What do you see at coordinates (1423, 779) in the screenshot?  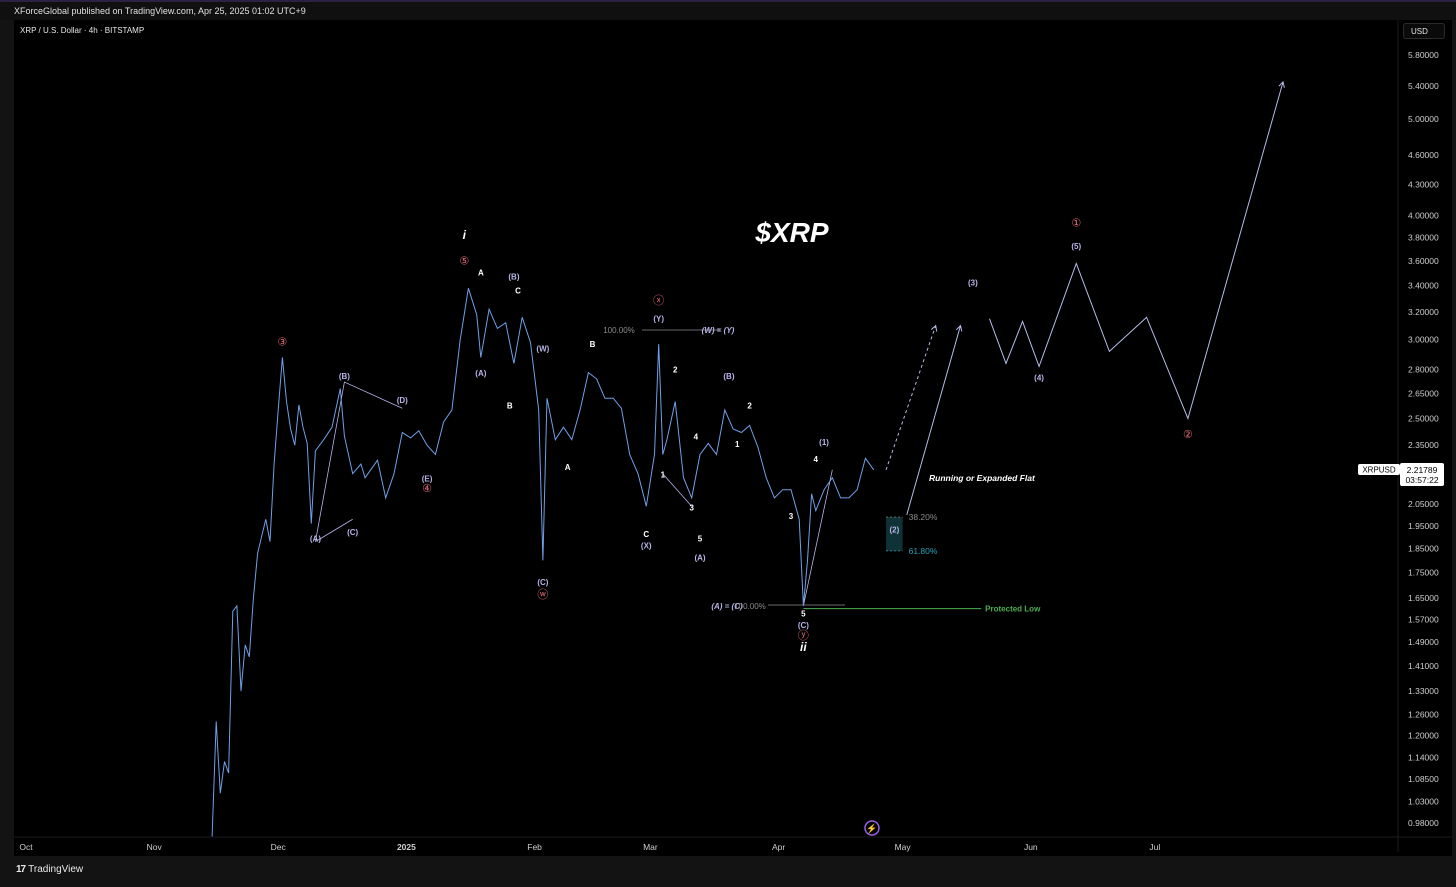 I see `price-tick-label: 1.08500` at bounding box center [1423, 779].